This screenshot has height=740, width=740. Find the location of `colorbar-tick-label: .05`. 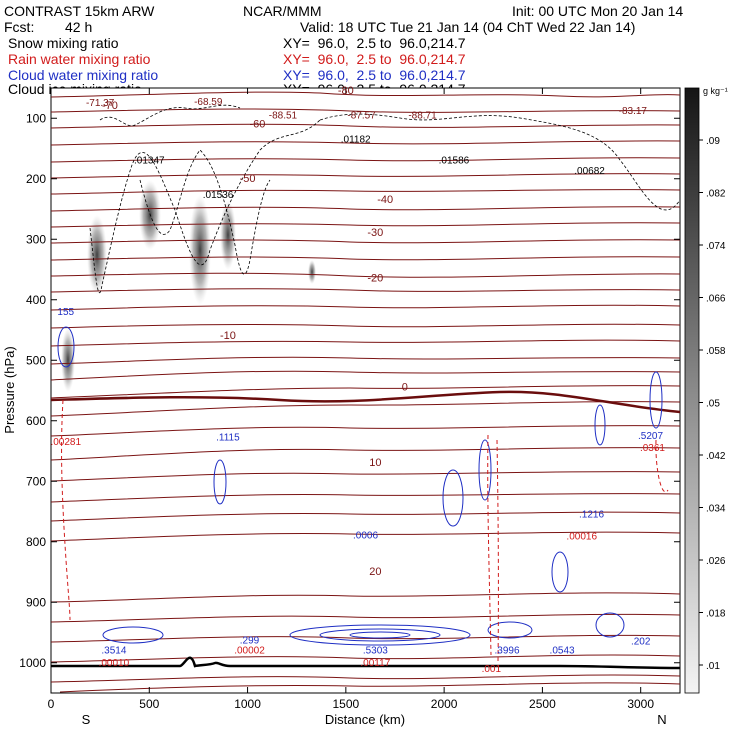

colorbar-tick-label: .05 is located at coordinates (713, 404).